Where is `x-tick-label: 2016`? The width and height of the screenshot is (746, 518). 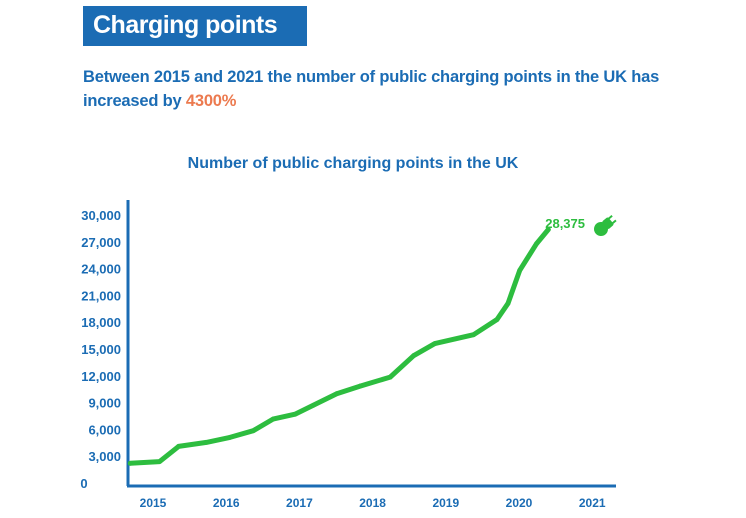 x-tick-label: 2016 is located at coordinates (226, 503).